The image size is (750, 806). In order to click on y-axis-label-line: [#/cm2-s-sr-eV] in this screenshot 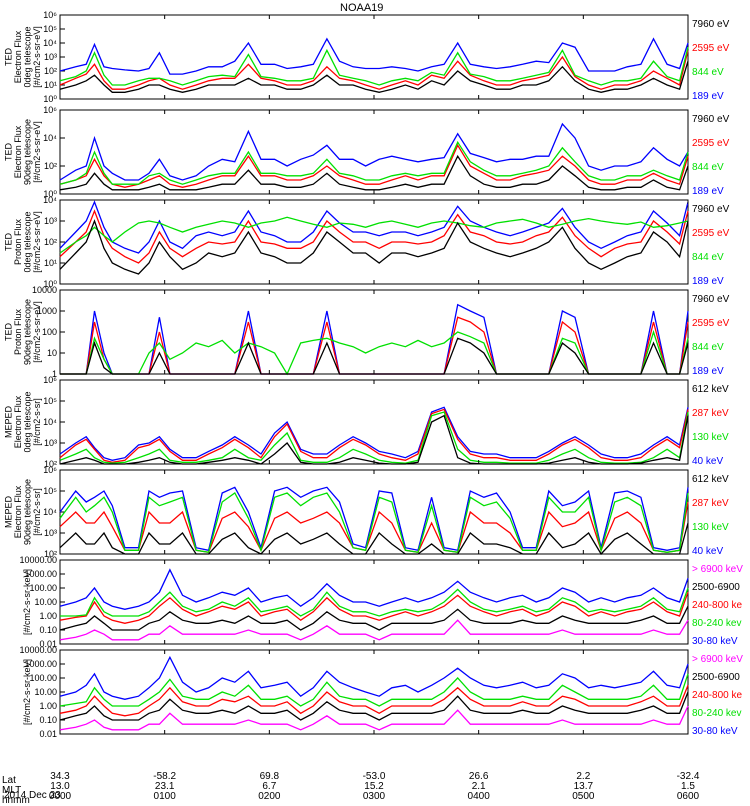, I will do `click(37, 152)`.